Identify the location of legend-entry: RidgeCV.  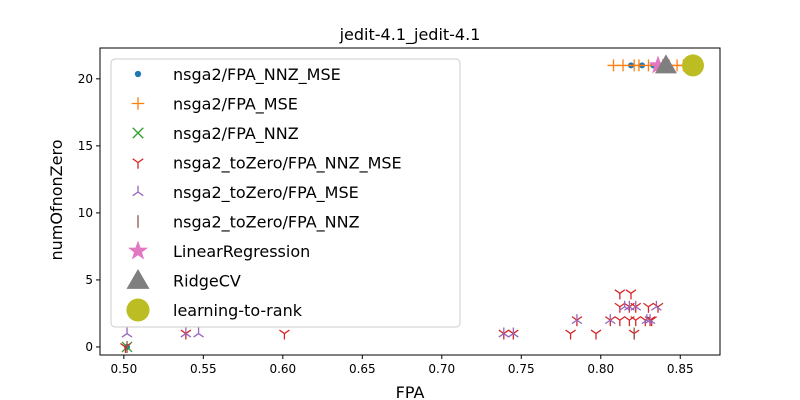
(183, 279).